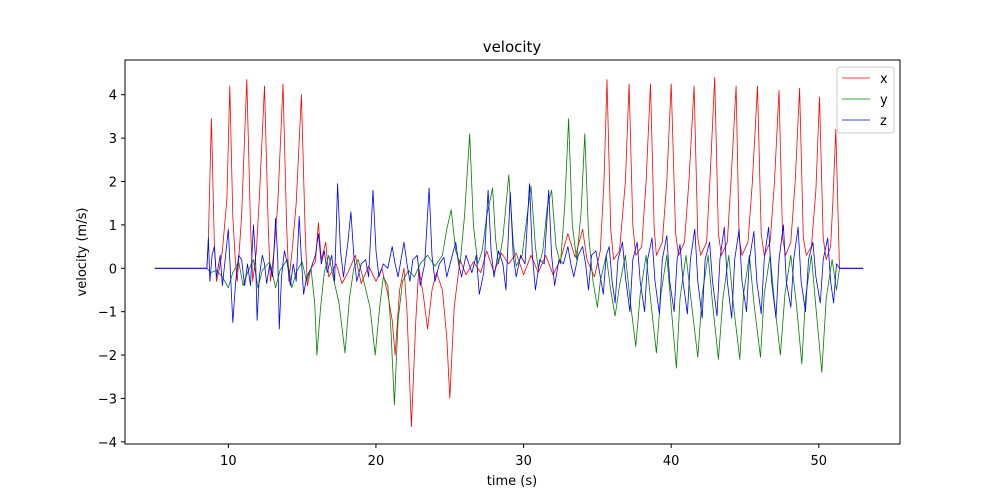  Describe the element at coordinates (228, 461) in the screenshot. I see `x-tick-label: 10` at that location.